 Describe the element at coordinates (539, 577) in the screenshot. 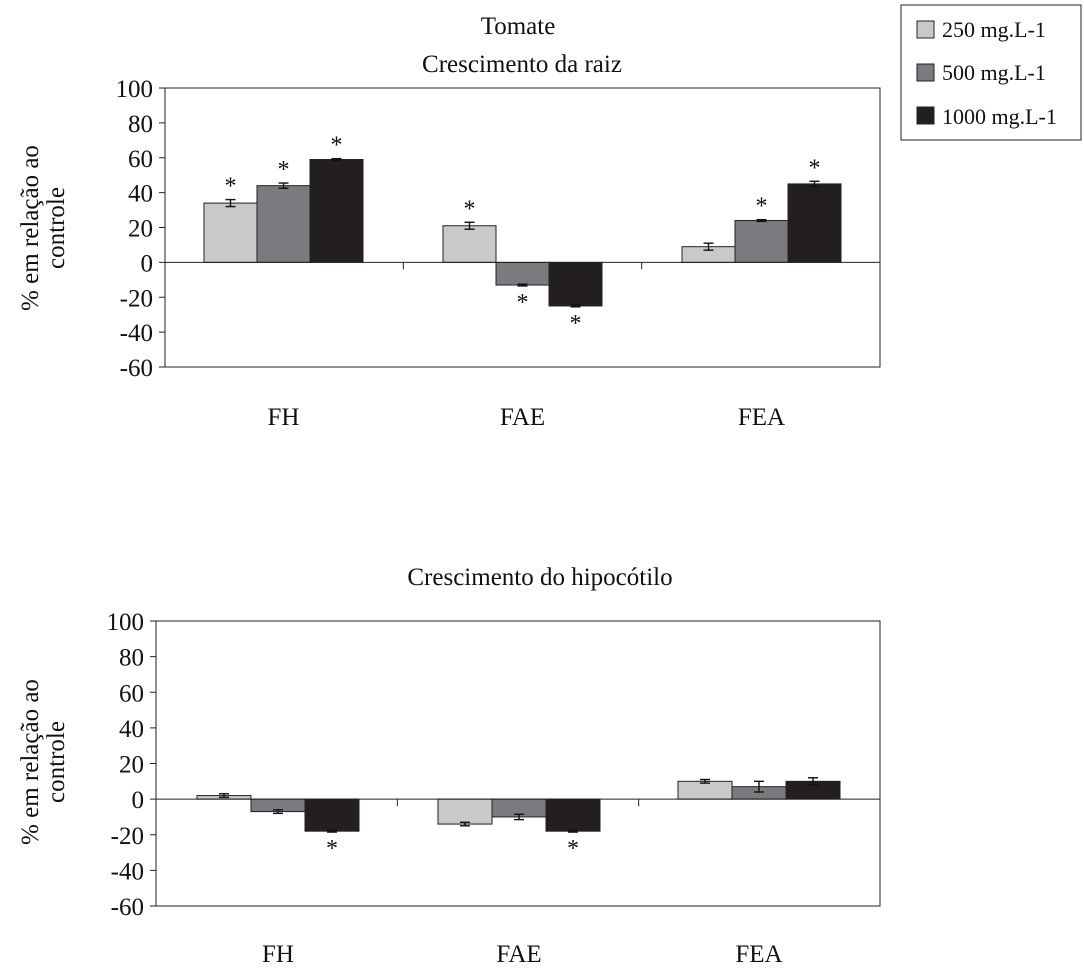

I see `chart-subtitle-hipocotilo: Crescimento do hipocótilo` at that location.